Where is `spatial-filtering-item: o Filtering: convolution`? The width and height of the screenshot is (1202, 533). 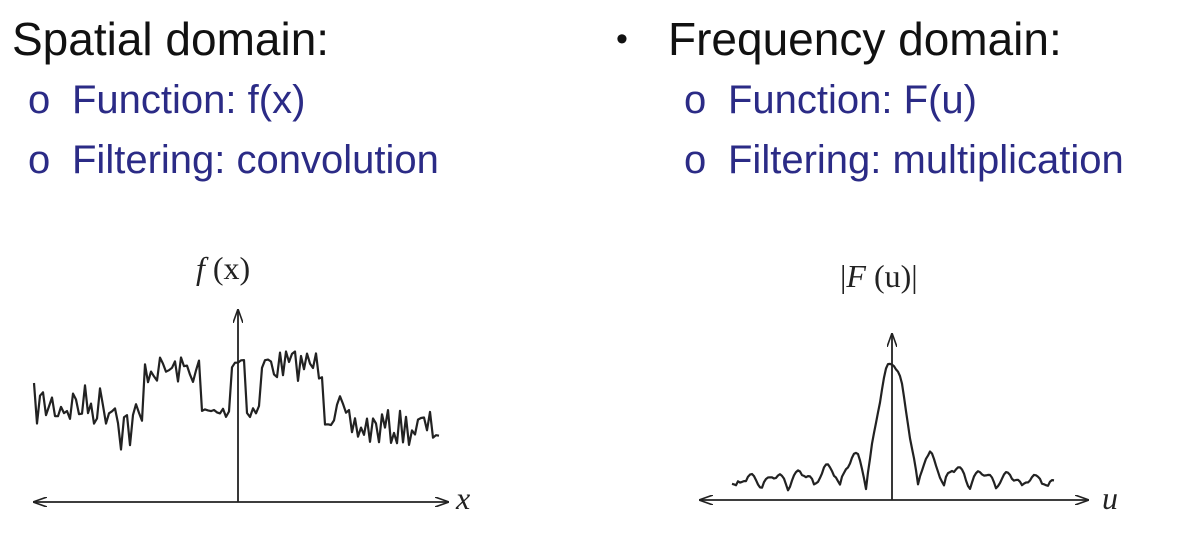
spatial-filtering-item: o Filtering: convolution is located at coordinates (233, 160).